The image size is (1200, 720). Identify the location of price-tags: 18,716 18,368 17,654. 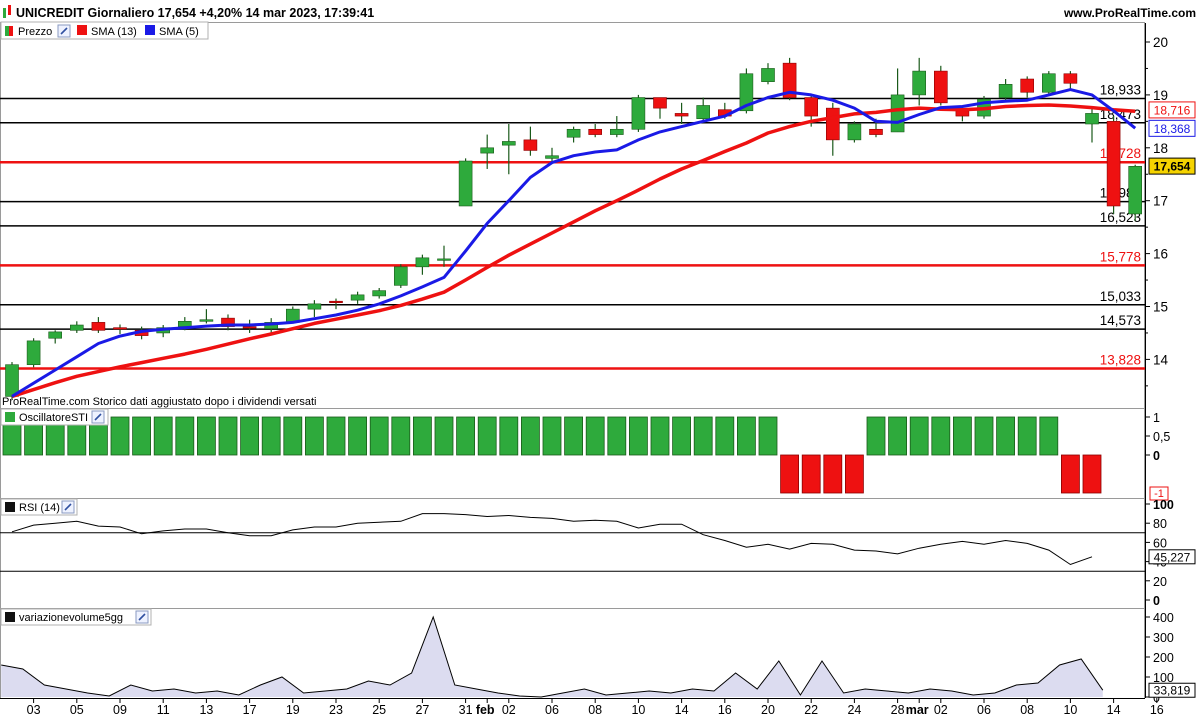
(1172, 138).